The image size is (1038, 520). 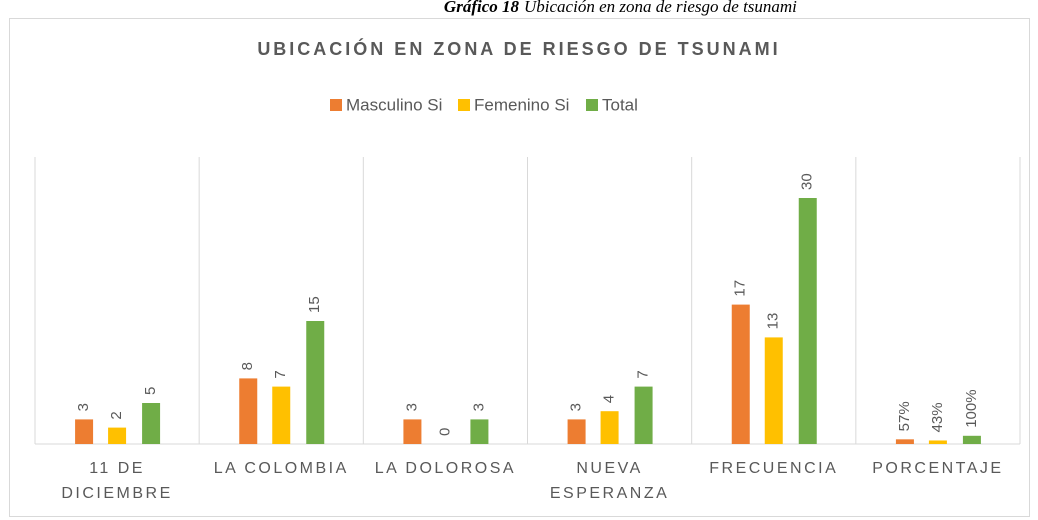 I want to click on value-label: 15, so click(x=314, y=304).